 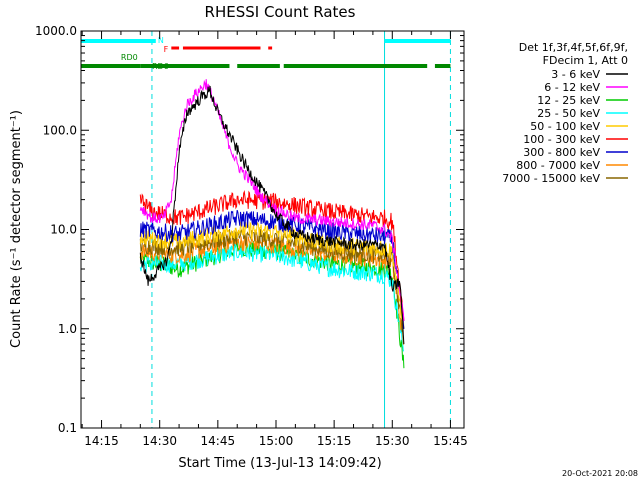 What do you see at coordinates (159, 441) in the screenshot?
I see `x-tick-label-1: 14:30` at bounding box center [159, 441].